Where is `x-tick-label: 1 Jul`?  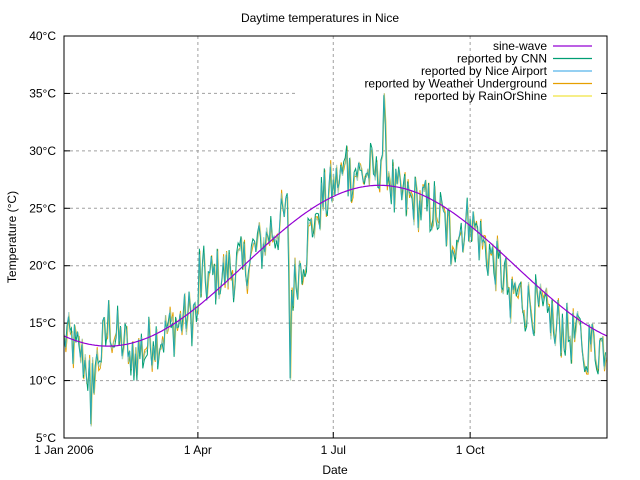 x-tick-label: 1 Jul is located at coordinates (333, 450).